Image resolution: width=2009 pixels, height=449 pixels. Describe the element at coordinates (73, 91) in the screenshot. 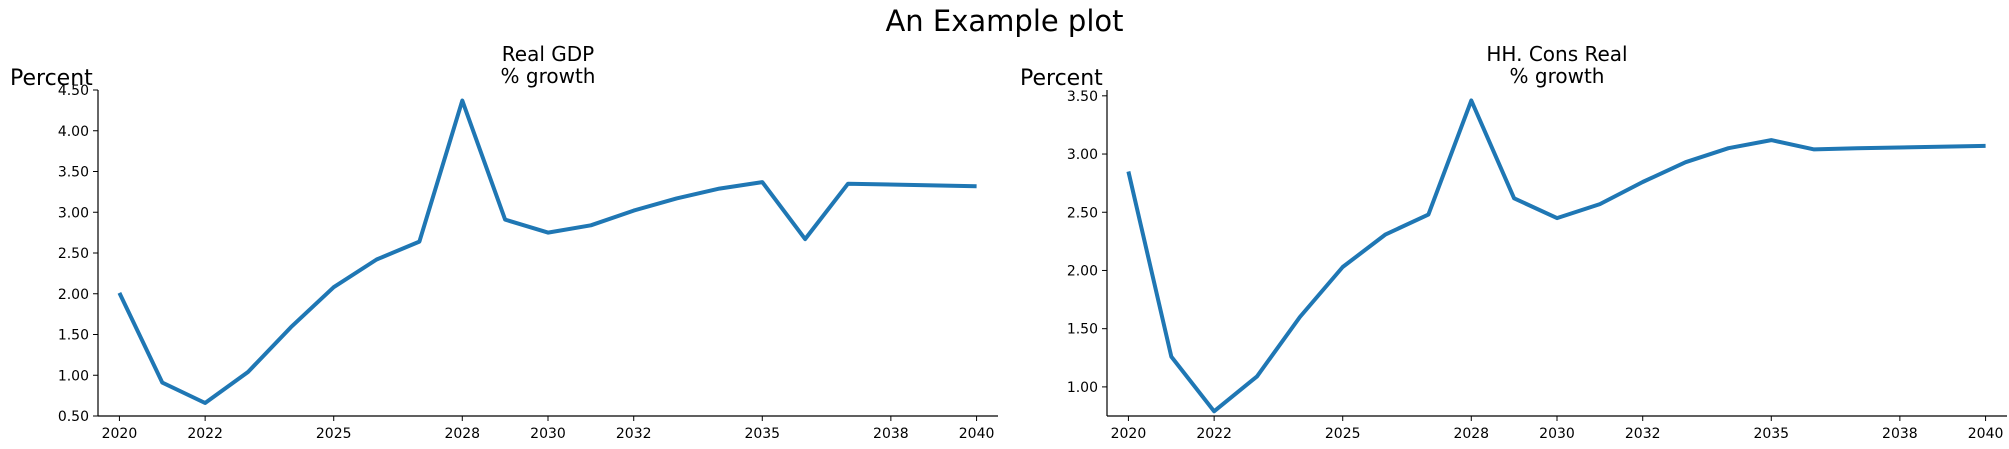

I see `y-tick-label: 4.50` at that location.